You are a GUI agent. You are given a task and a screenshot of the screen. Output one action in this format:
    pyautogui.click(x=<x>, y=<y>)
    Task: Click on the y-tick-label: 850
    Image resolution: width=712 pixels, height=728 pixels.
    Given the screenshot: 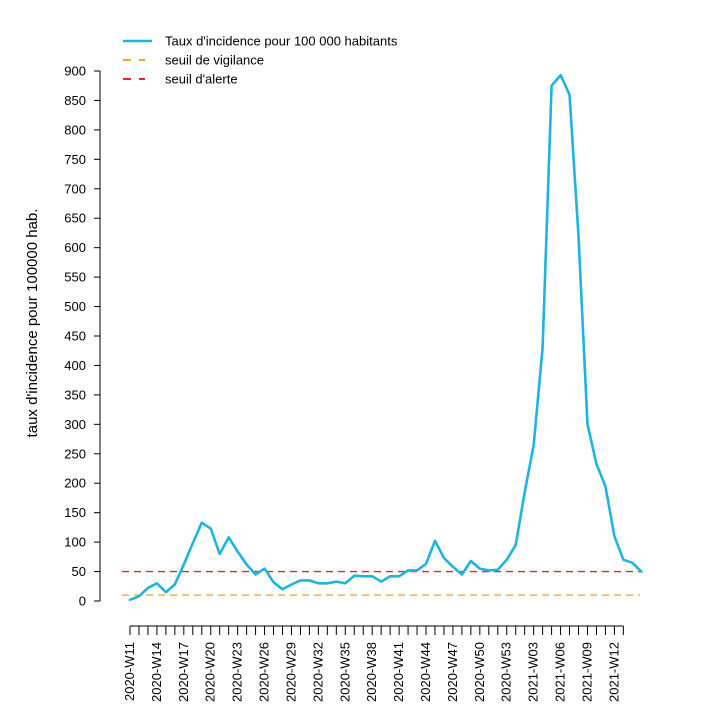 What is the action you would take?
    pyautogui.click(x=75, y=100)
    